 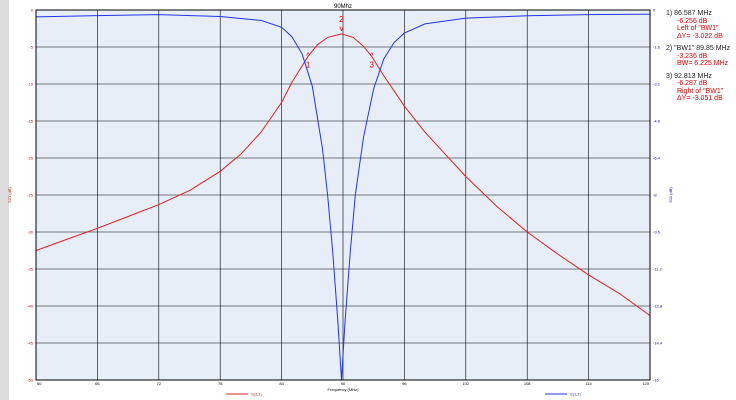 What do you see at coordinates (657, 121) in the screenshot?
I see `y-right-tick-label: -4.8` at bounding box center [657, 121].